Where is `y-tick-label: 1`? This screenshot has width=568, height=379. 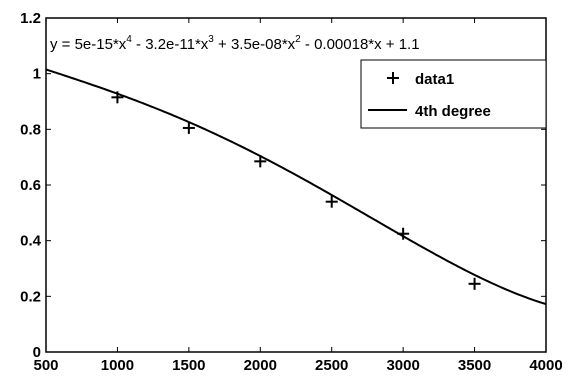 y-tick-label: 1 is located at coordinates (37, 74).